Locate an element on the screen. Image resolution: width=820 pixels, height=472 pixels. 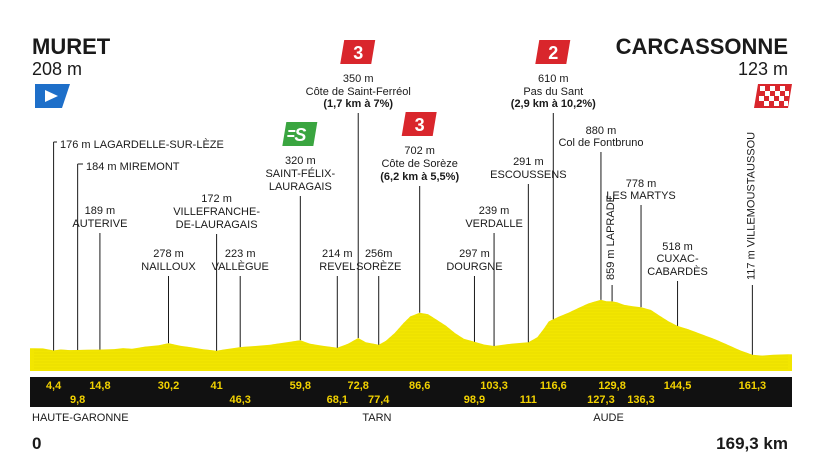
marker-label-line: 189 m is located at coordinates (100, 211).